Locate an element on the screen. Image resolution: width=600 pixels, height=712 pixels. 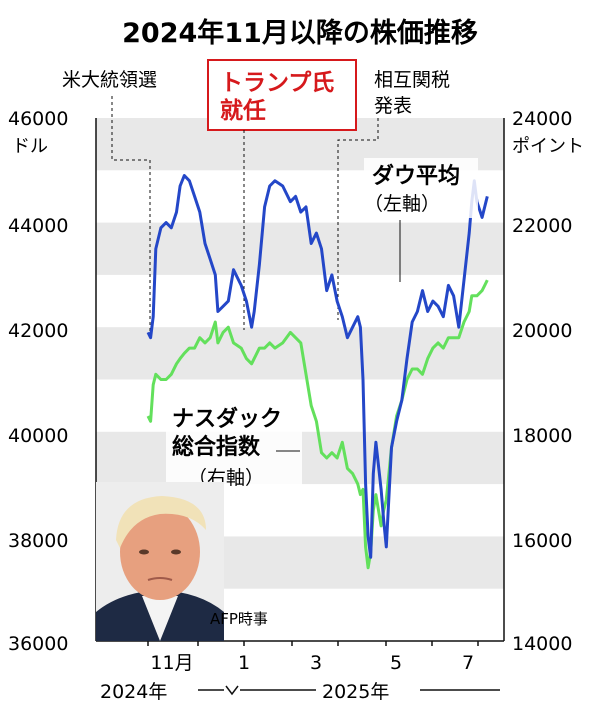
nasdaq-label-group: ナスダック総合指数 （右軸） is located at coordinates (234, 446).